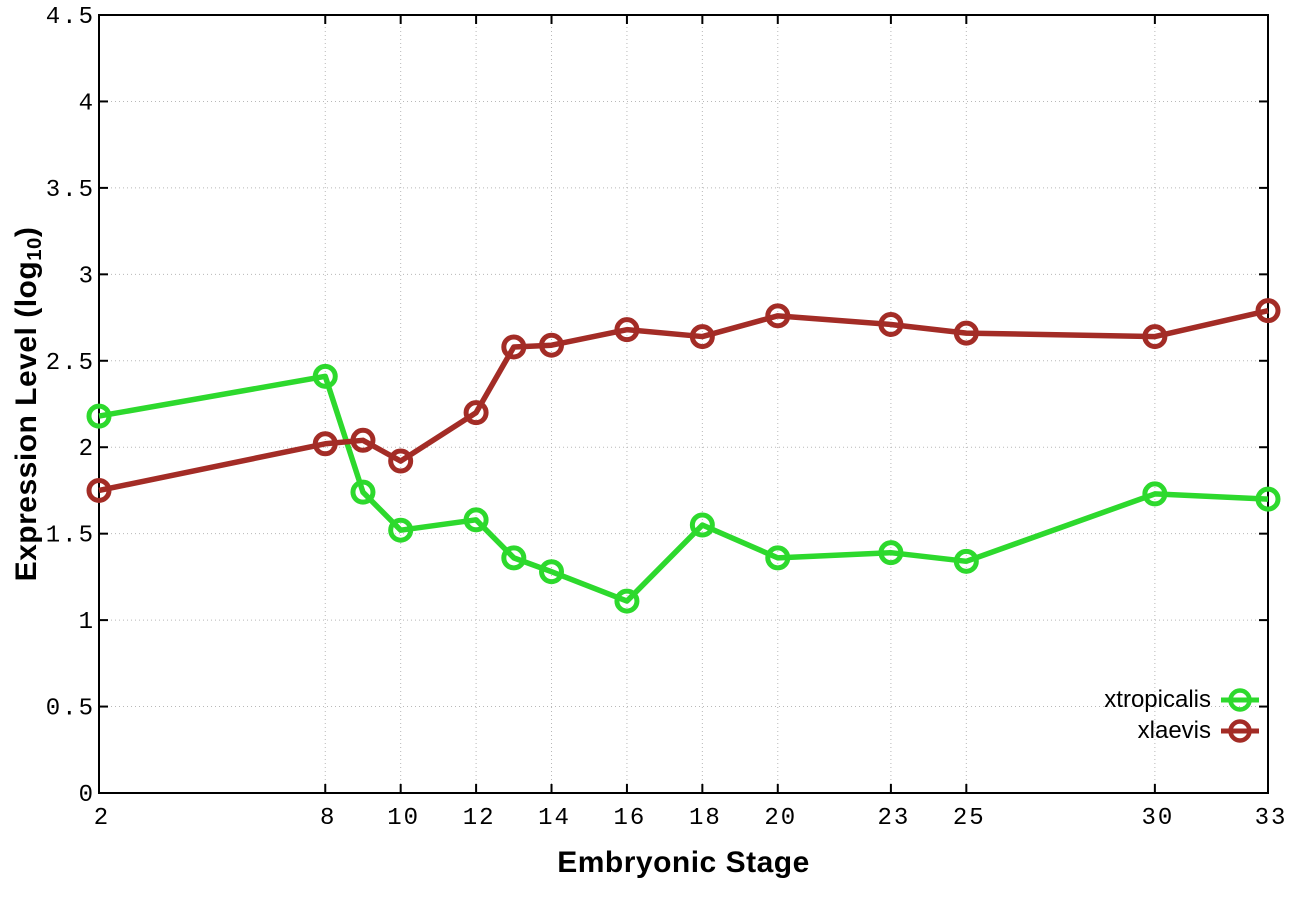 The image size is (1296, 907). What do you see at coordinates (1174, 730) in the screenshot?
I see `legend-label: xlaevis` at bounding box center [1174, 730].